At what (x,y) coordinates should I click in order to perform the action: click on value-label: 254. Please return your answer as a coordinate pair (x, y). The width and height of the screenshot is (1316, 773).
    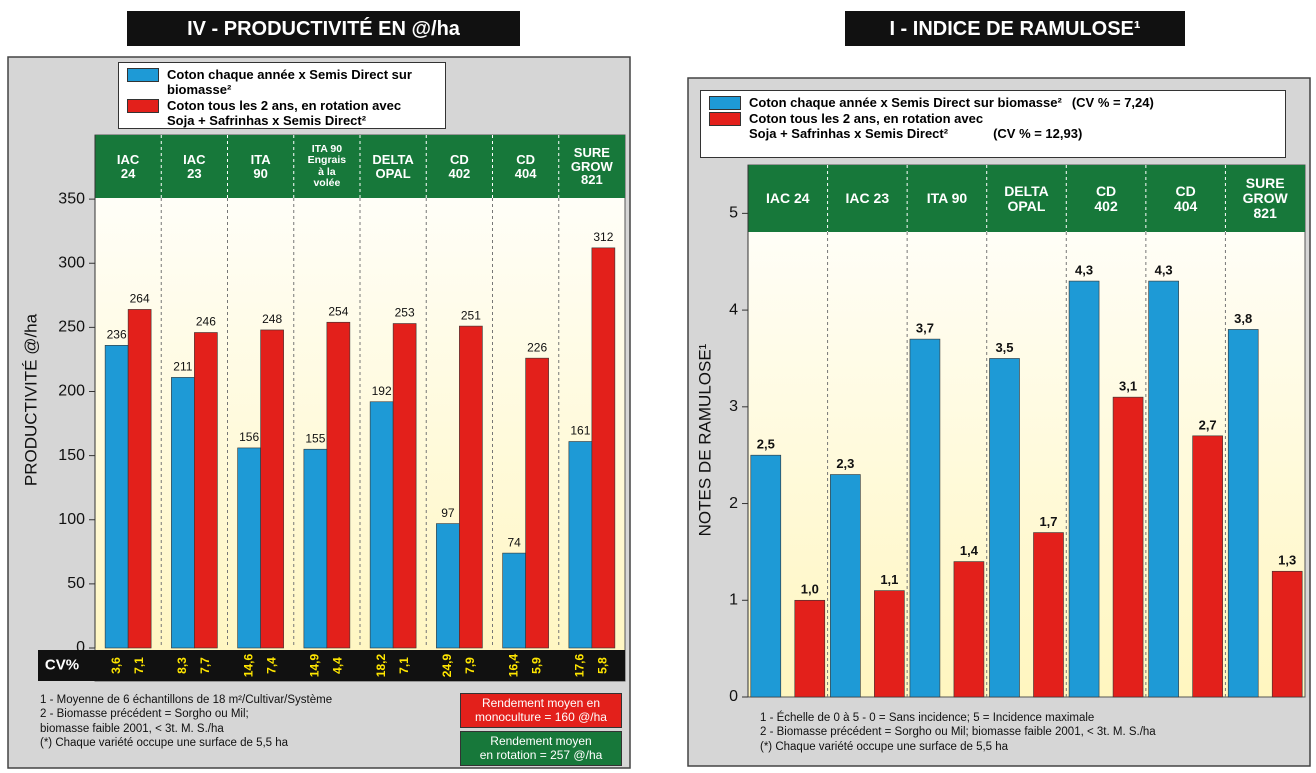
    Looking at the image, I should click on (338, 311).